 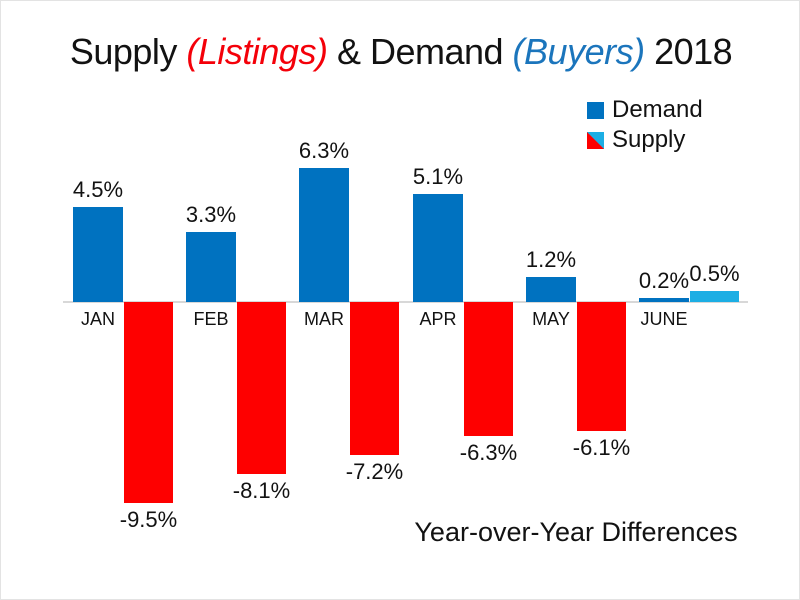 I want to click on demand-value-label: 0.2%, so click(x=664, y=280).